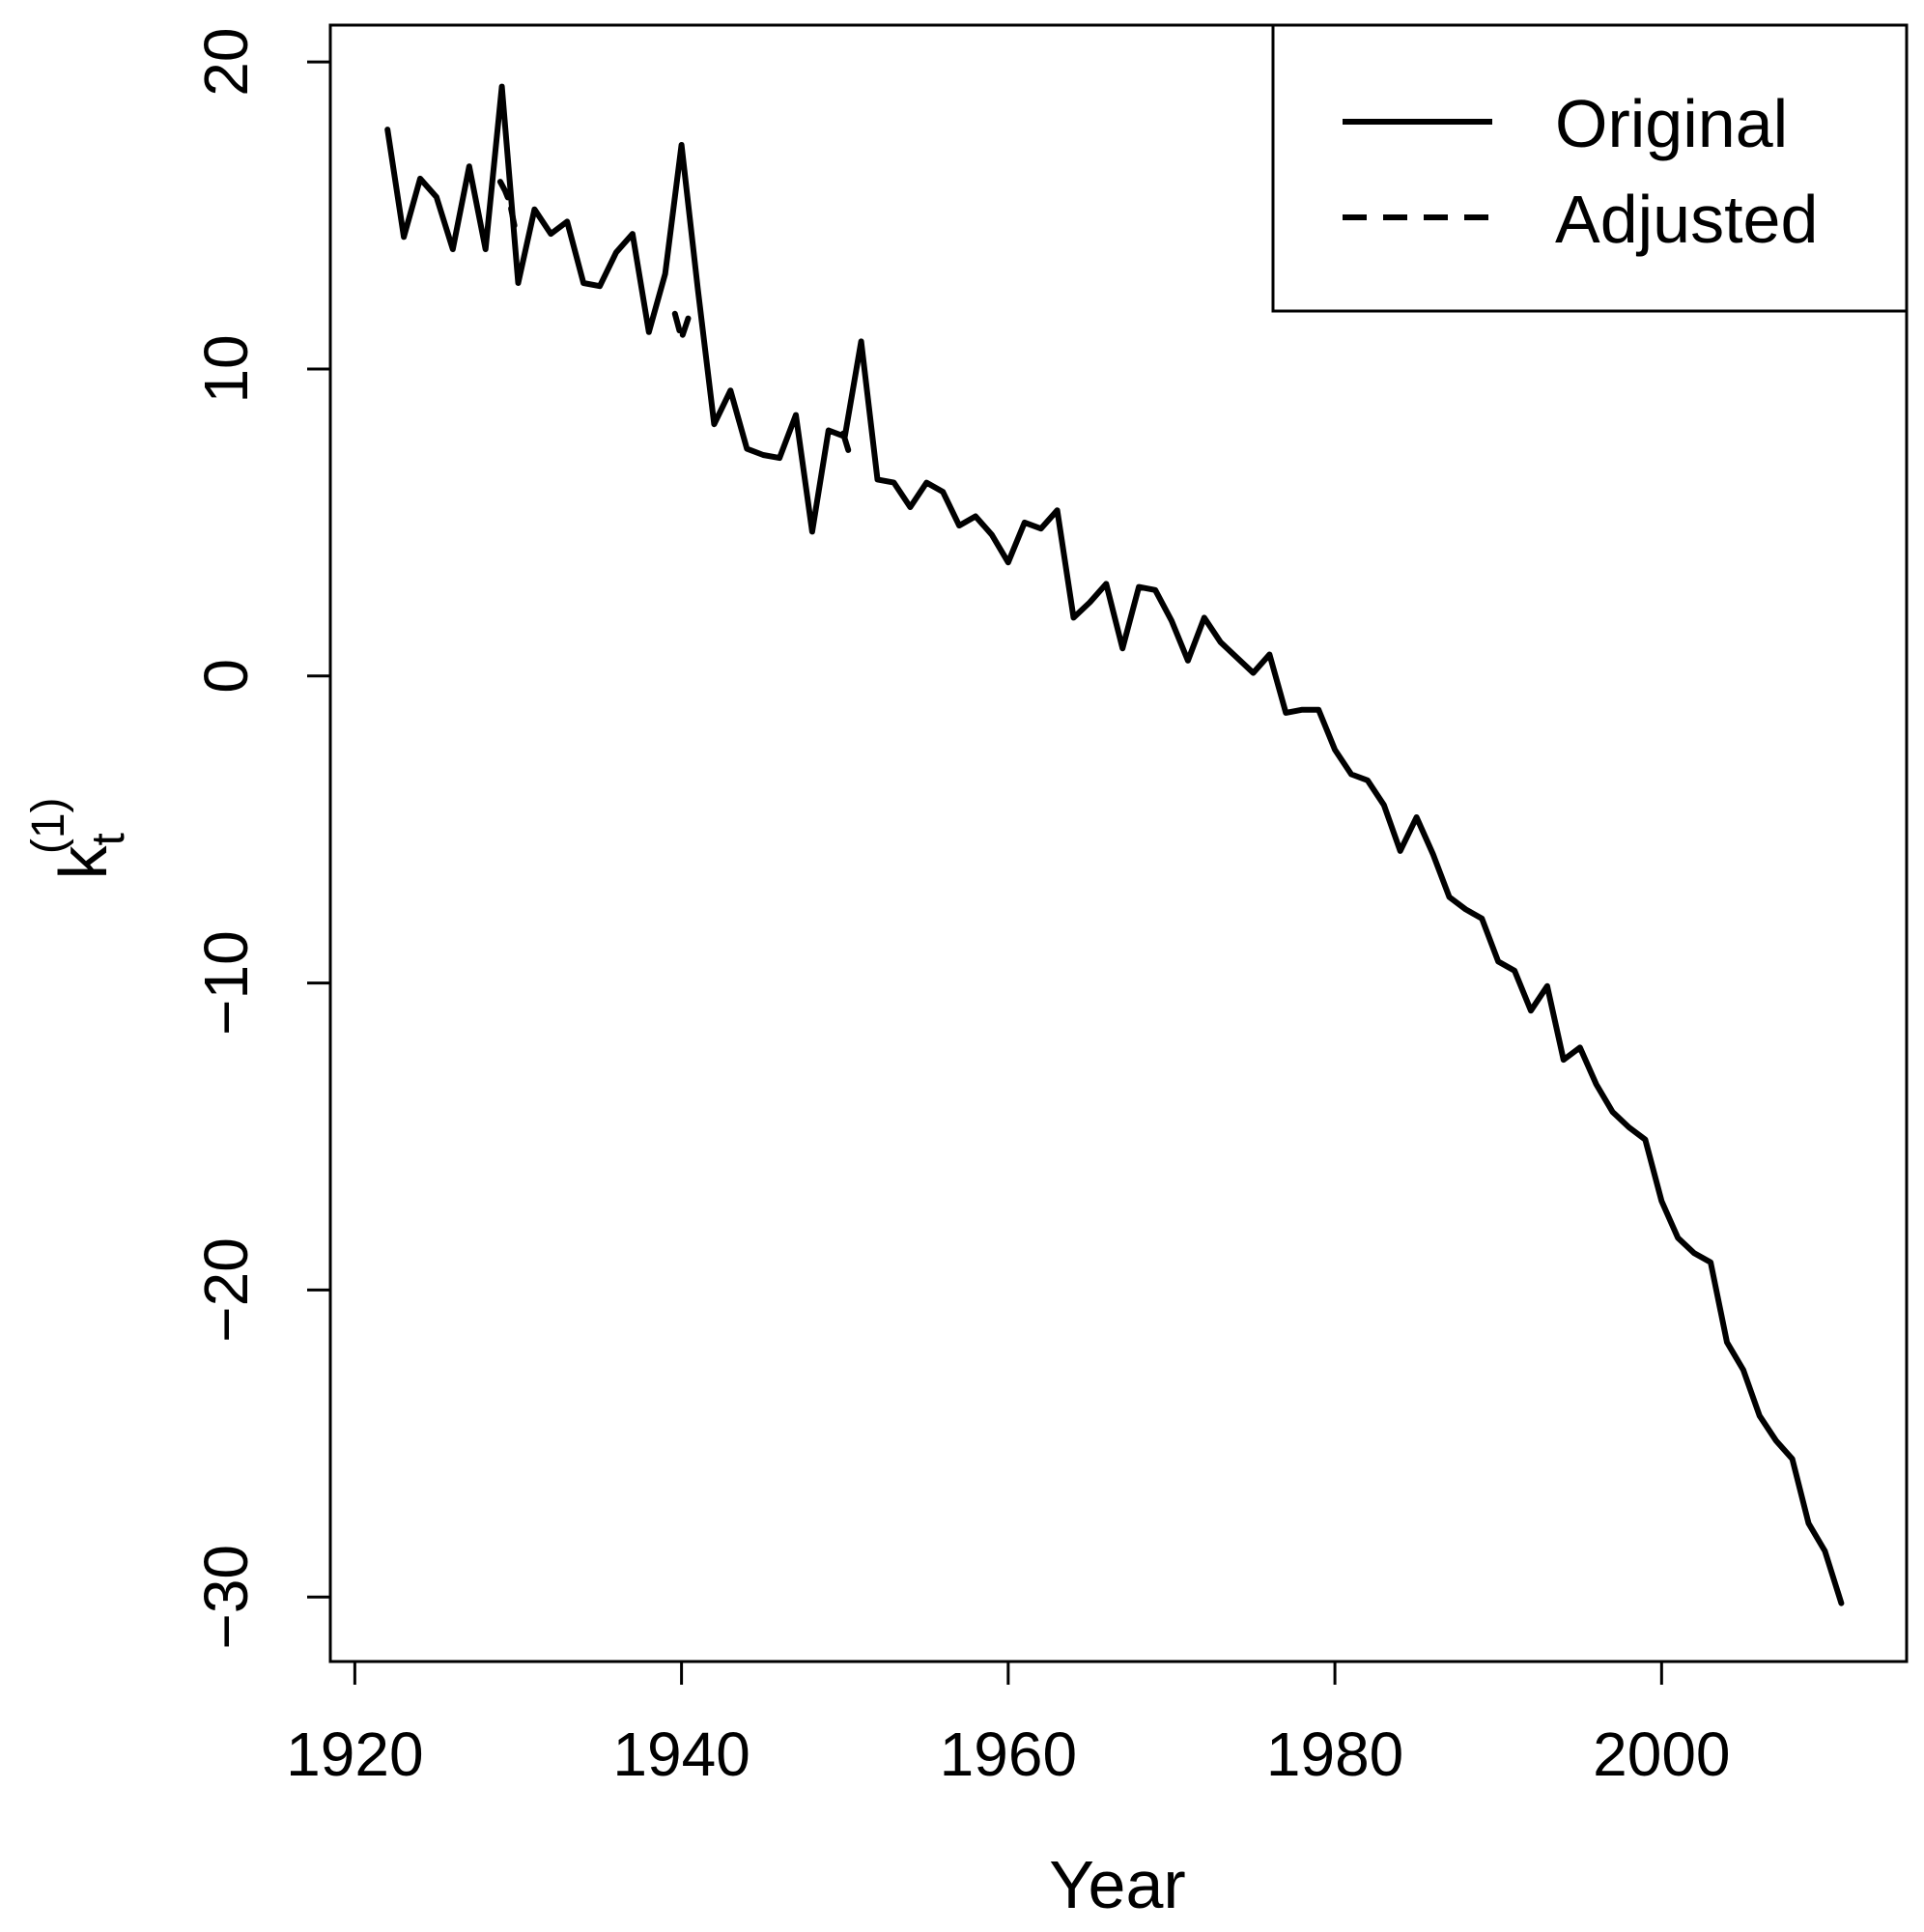 This screenshot has width=1924, height=1932. Describe the element at coordinates (1334, 1754) in the screenshot. I see `x-tick-label: 1980` at that location.